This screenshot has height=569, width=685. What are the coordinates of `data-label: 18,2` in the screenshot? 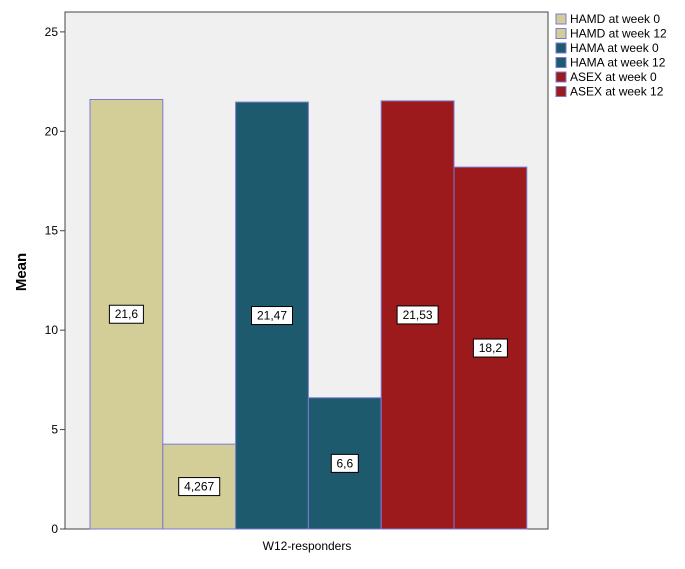 It's located at (490, 348).